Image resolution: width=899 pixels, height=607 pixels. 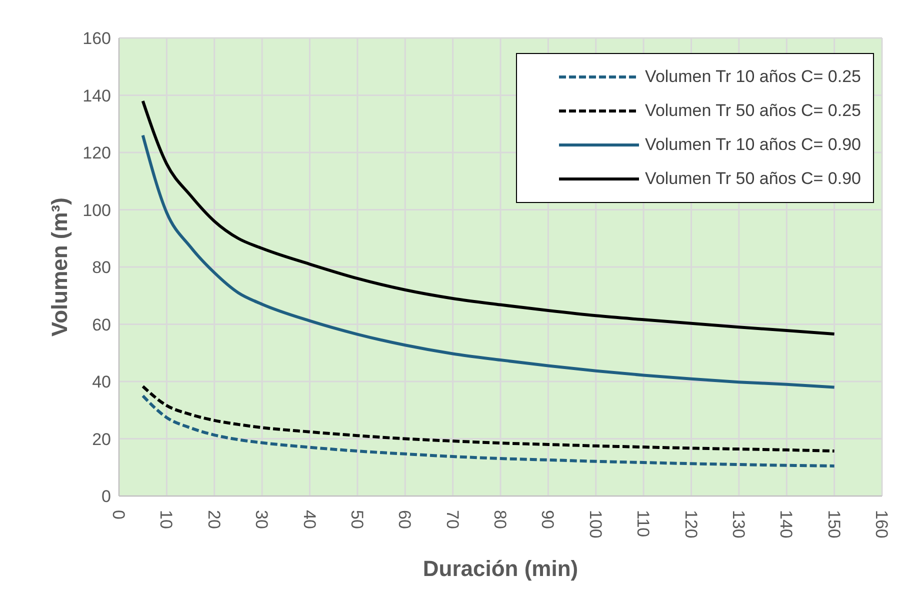 What do you see at coordinates (96, 153) in the screenshot?
I see `y-tick-label: 120` at bounding box center [96, 153].